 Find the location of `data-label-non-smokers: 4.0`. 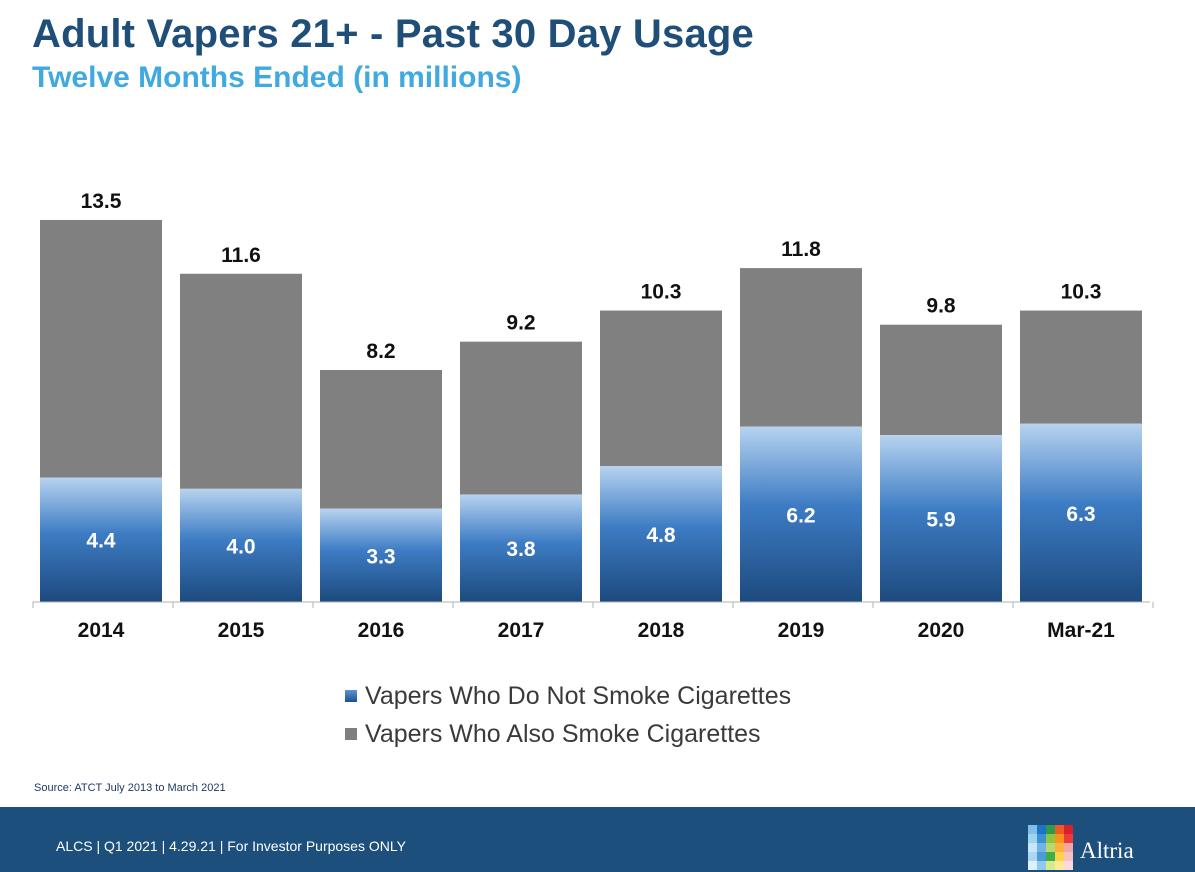

data-label-non-smokers: 4.0 is located at coordinates (240, 546).